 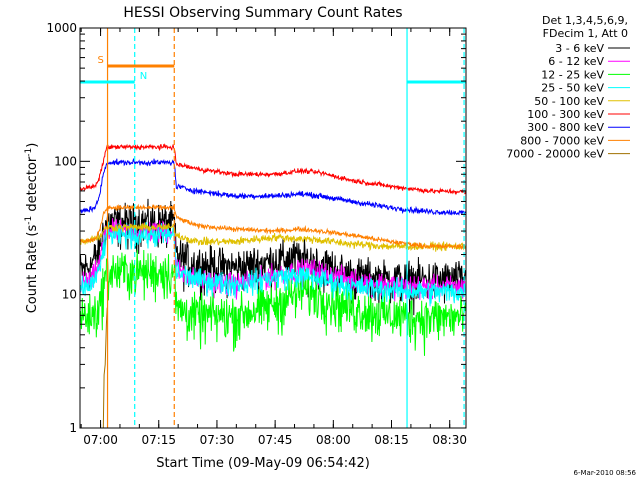 What do you see at coordinates (73, 428) in the screenshot?
I see `y-tick-label-1: 1` at bounding box center [73, 428].